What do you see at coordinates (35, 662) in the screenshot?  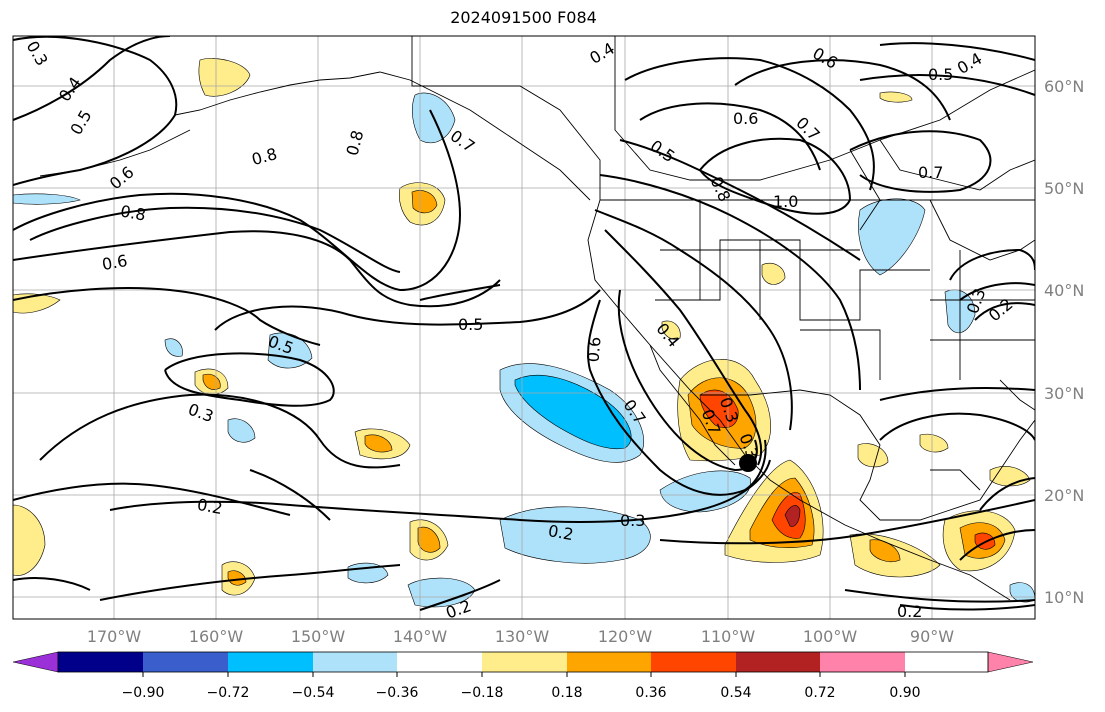 I see `colorbar-extend-low` at bounding box center [35, 662].